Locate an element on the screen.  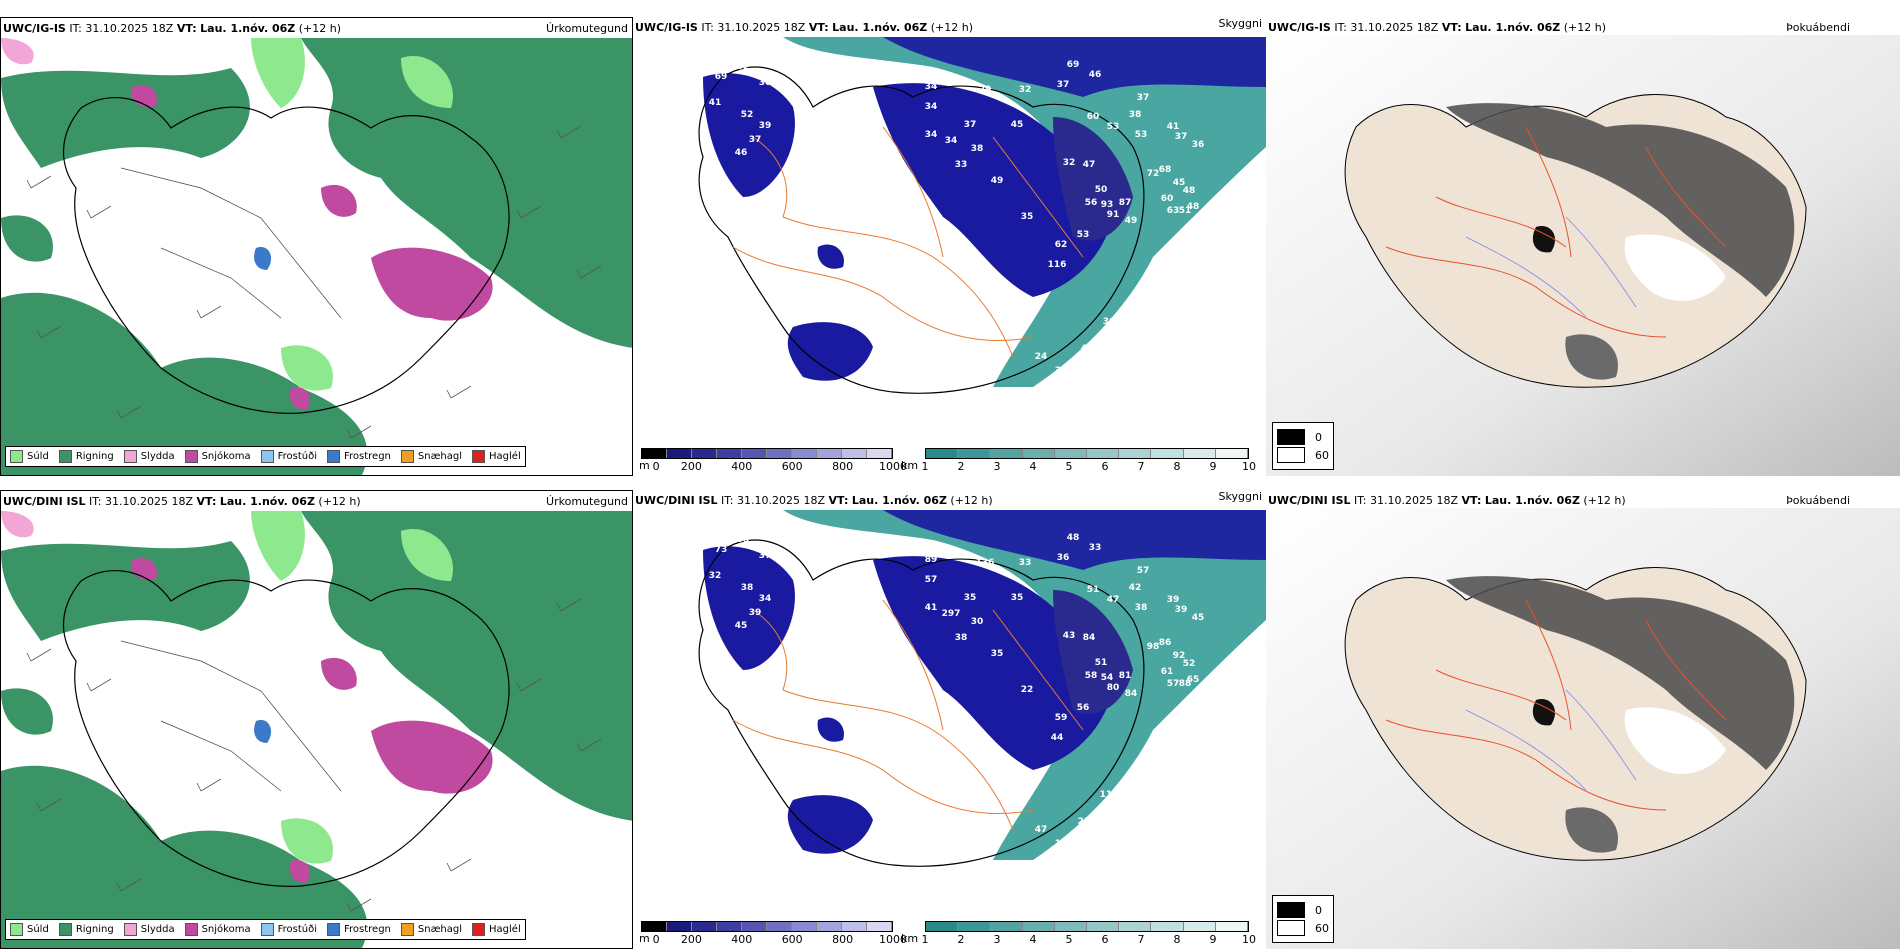
cloud-base-label: 18 is located at coordinates (1153, 295).